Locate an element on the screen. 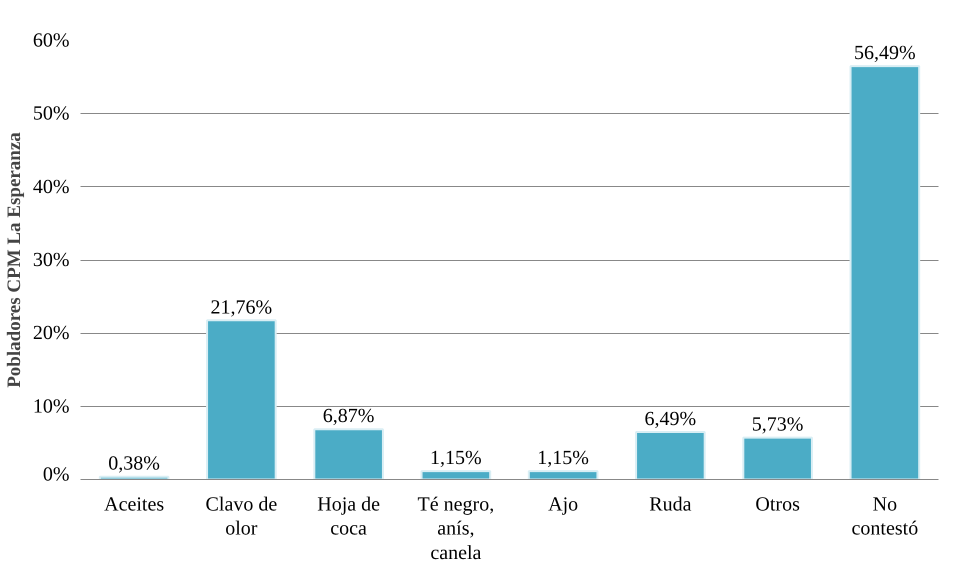 This screenshot has width=953, height=585. y-axis-title: Pobladores CPM La Esperanza is located at coordinates (14, 260).